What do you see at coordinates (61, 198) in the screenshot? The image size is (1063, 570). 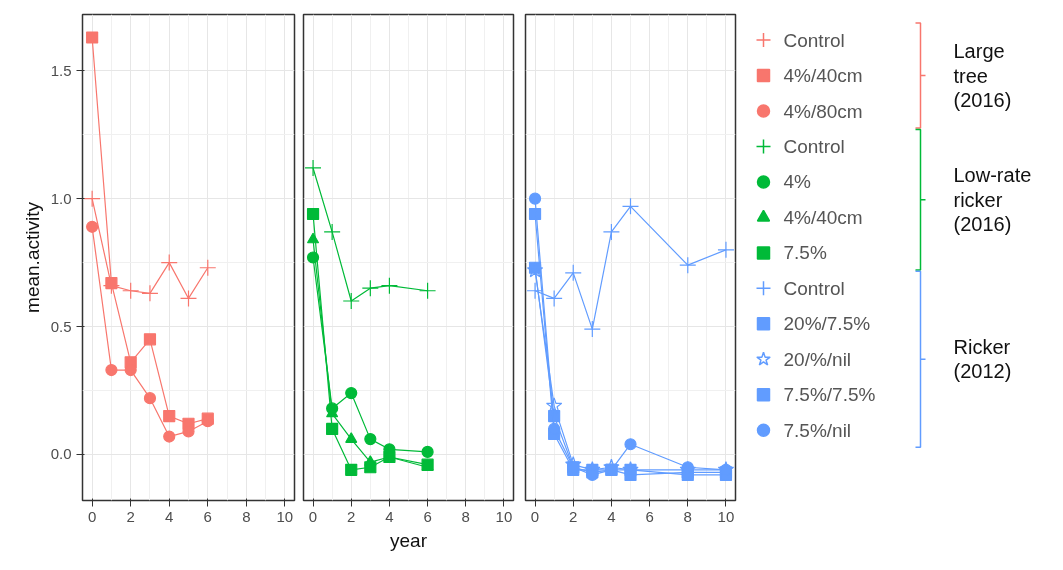 I see `y-tick-label: 1.0` at bounding box center [61, 198].